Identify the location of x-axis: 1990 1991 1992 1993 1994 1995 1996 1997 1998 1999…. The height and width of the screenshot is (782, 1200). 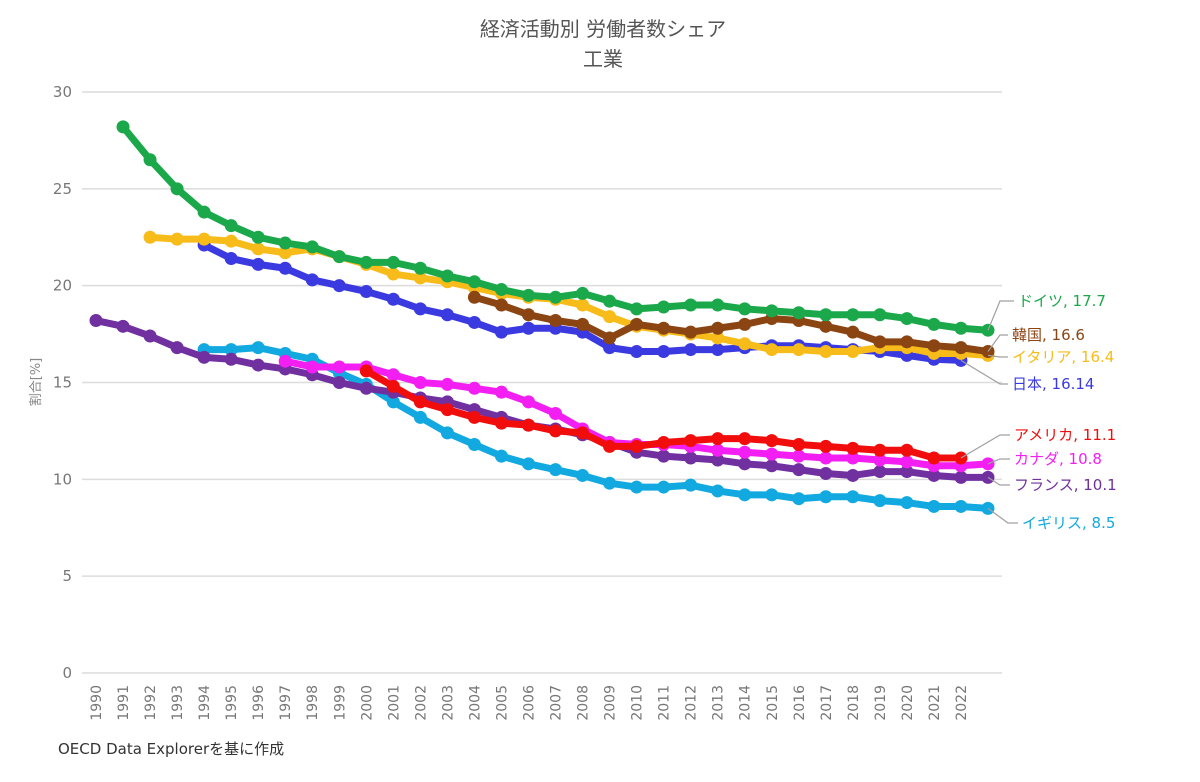
(529, 703).